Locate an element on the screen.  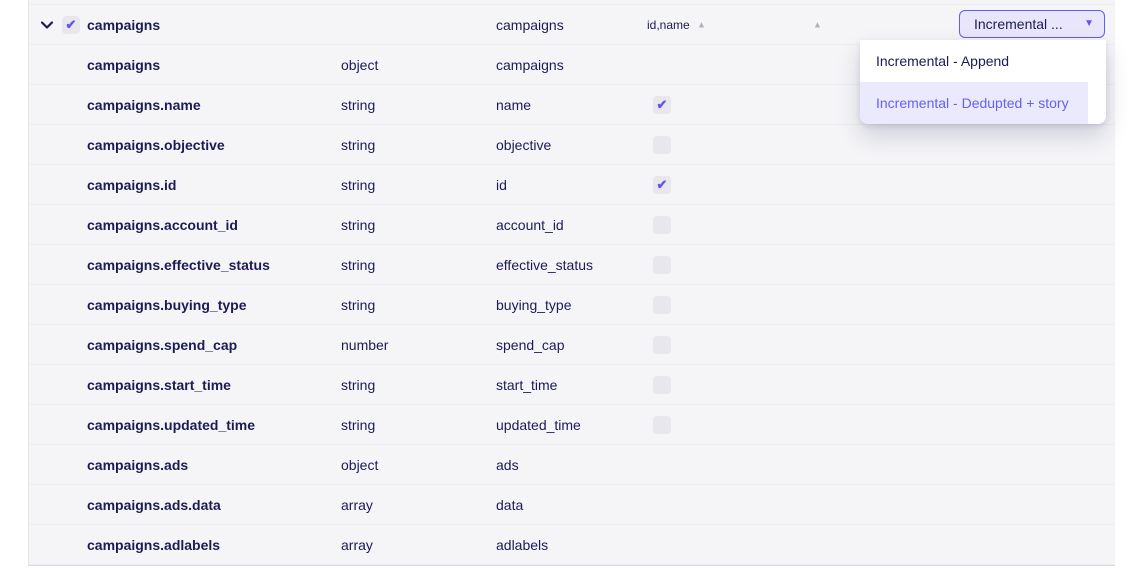
primary-key-value: id,name is located at coordinates (668, 24).